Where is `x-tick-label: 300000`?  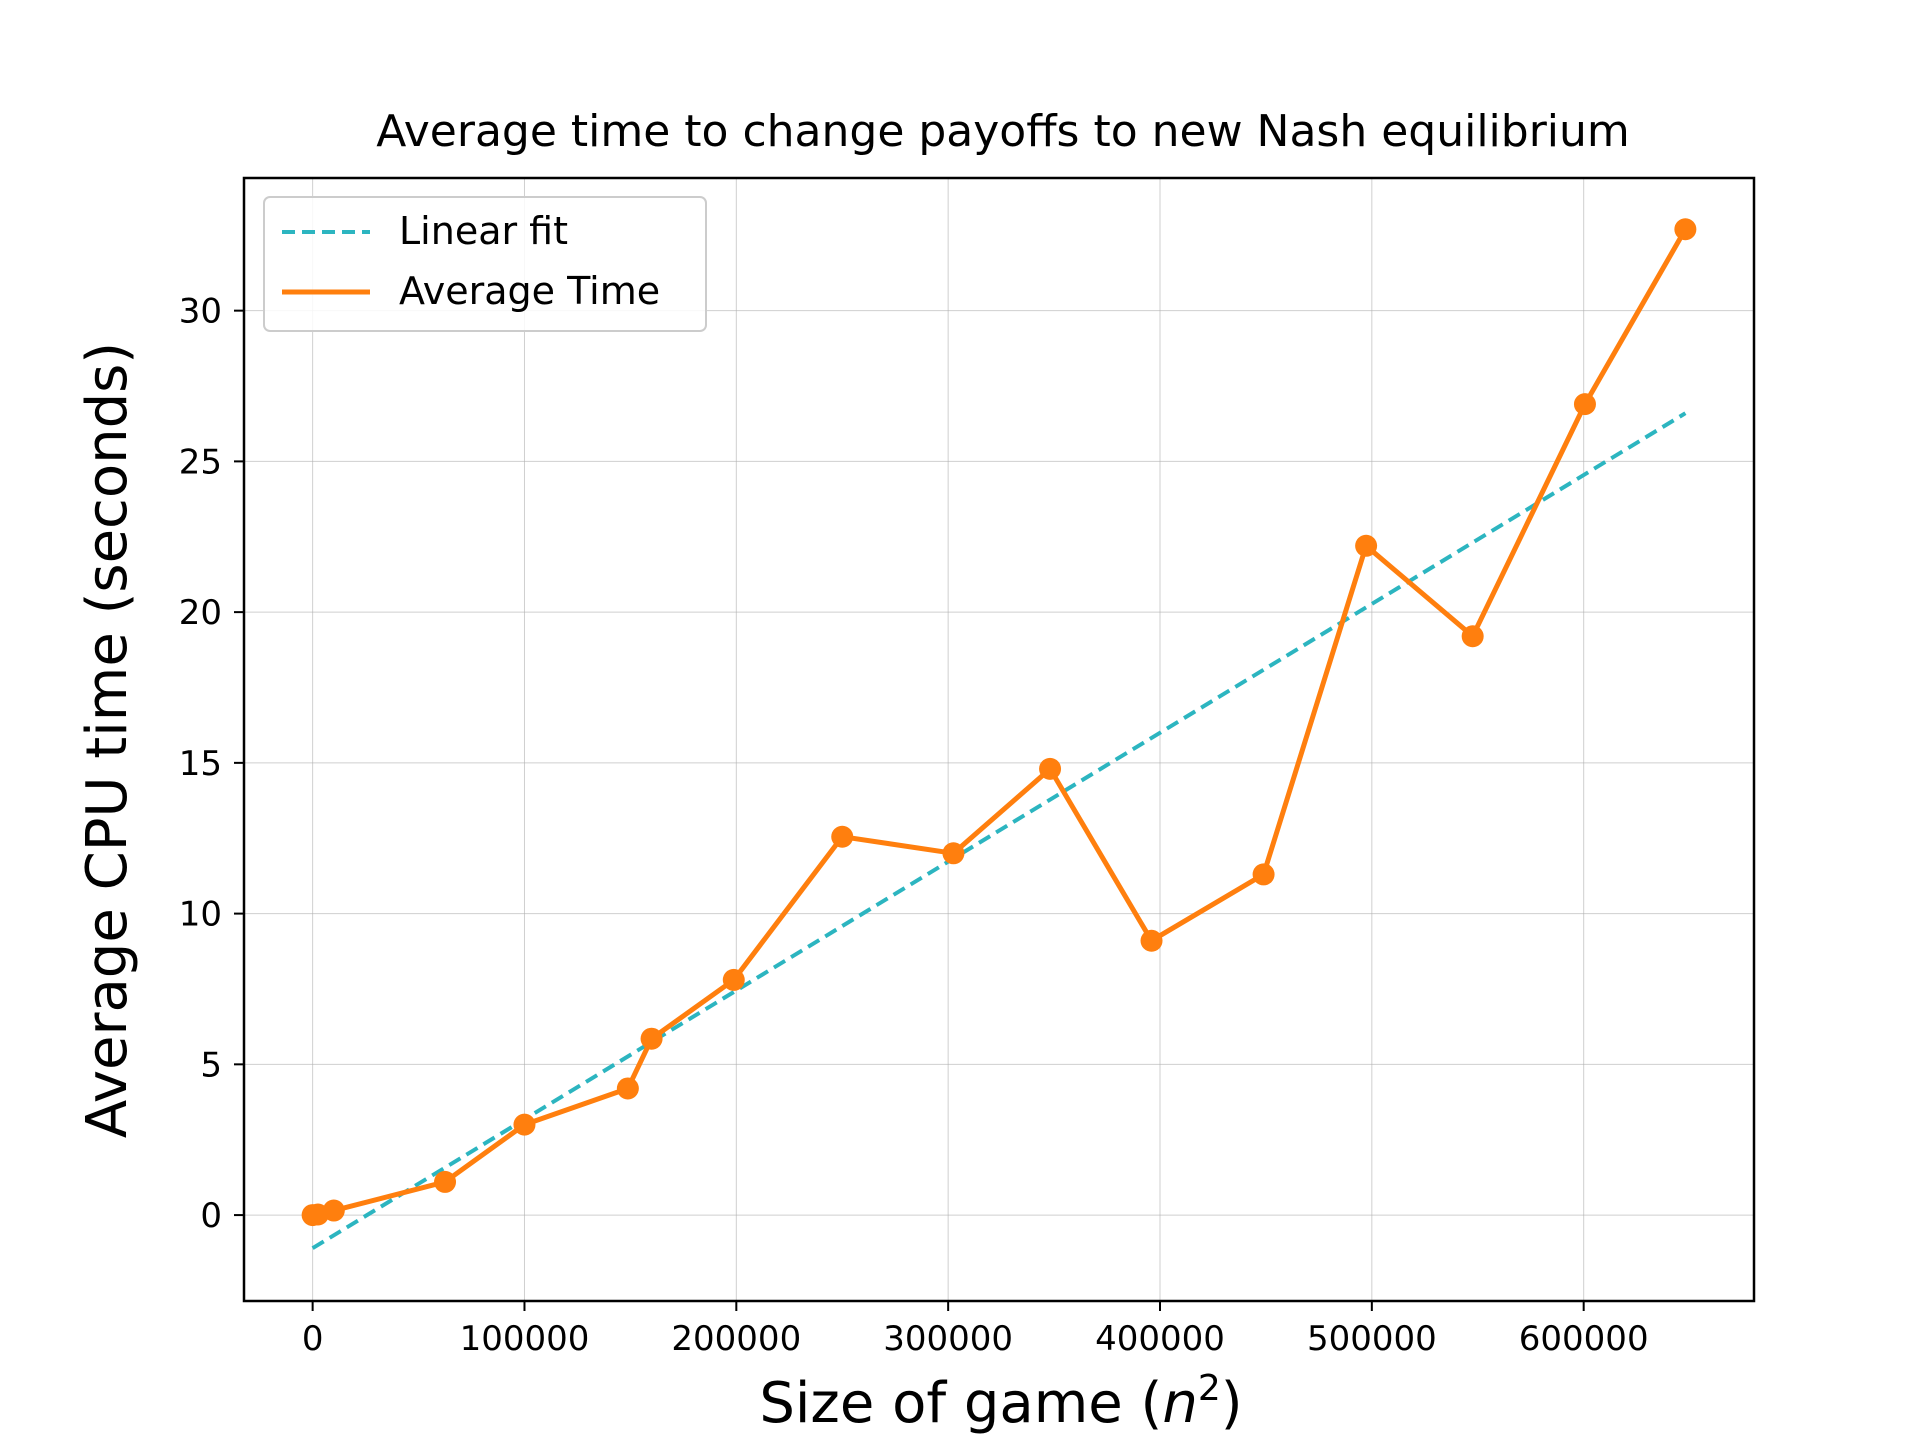 x-tick-label: 300000 is located at coordinates (948, 1339).